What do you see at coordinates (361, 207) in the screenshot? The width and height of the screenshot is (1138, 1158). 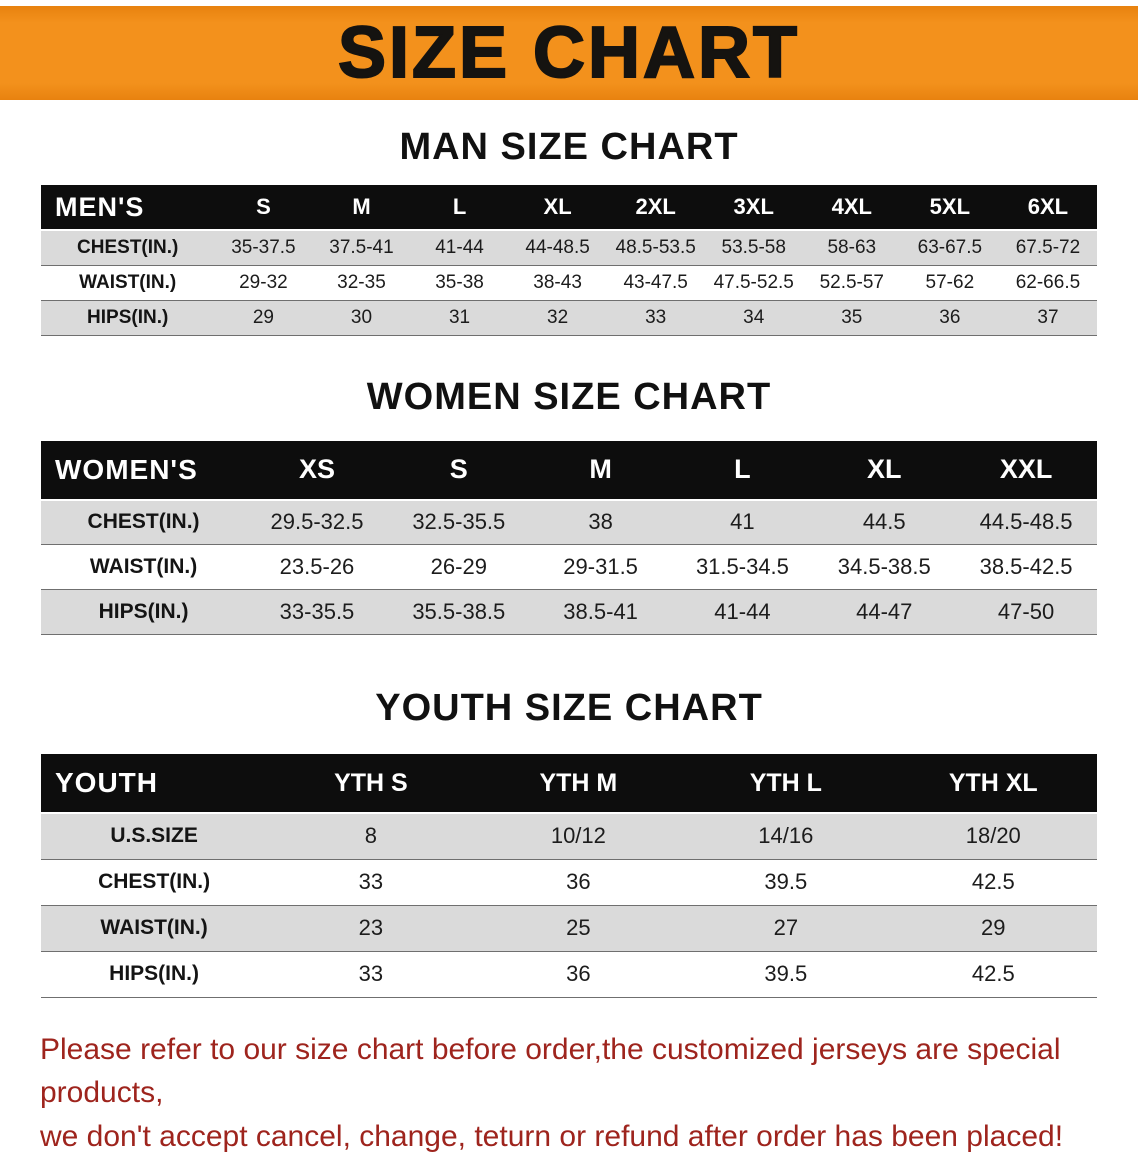 I see `size-header-cell: M` at bounding box center [361, 207].